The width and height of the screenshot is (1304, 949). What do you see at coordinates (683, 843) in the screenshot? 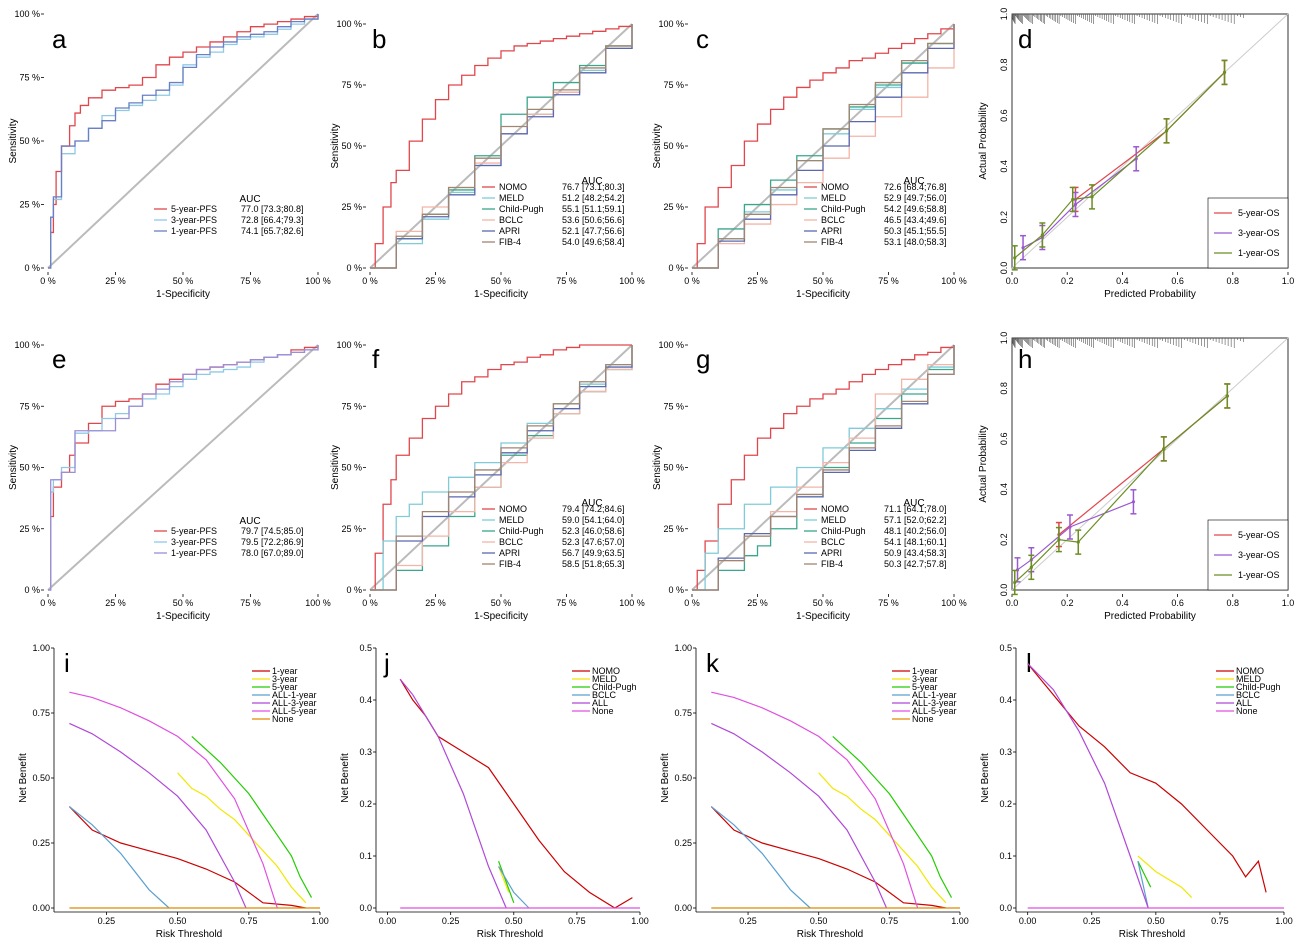
I see `y-tick-label: 0.25` at bounding box center [683, 843].